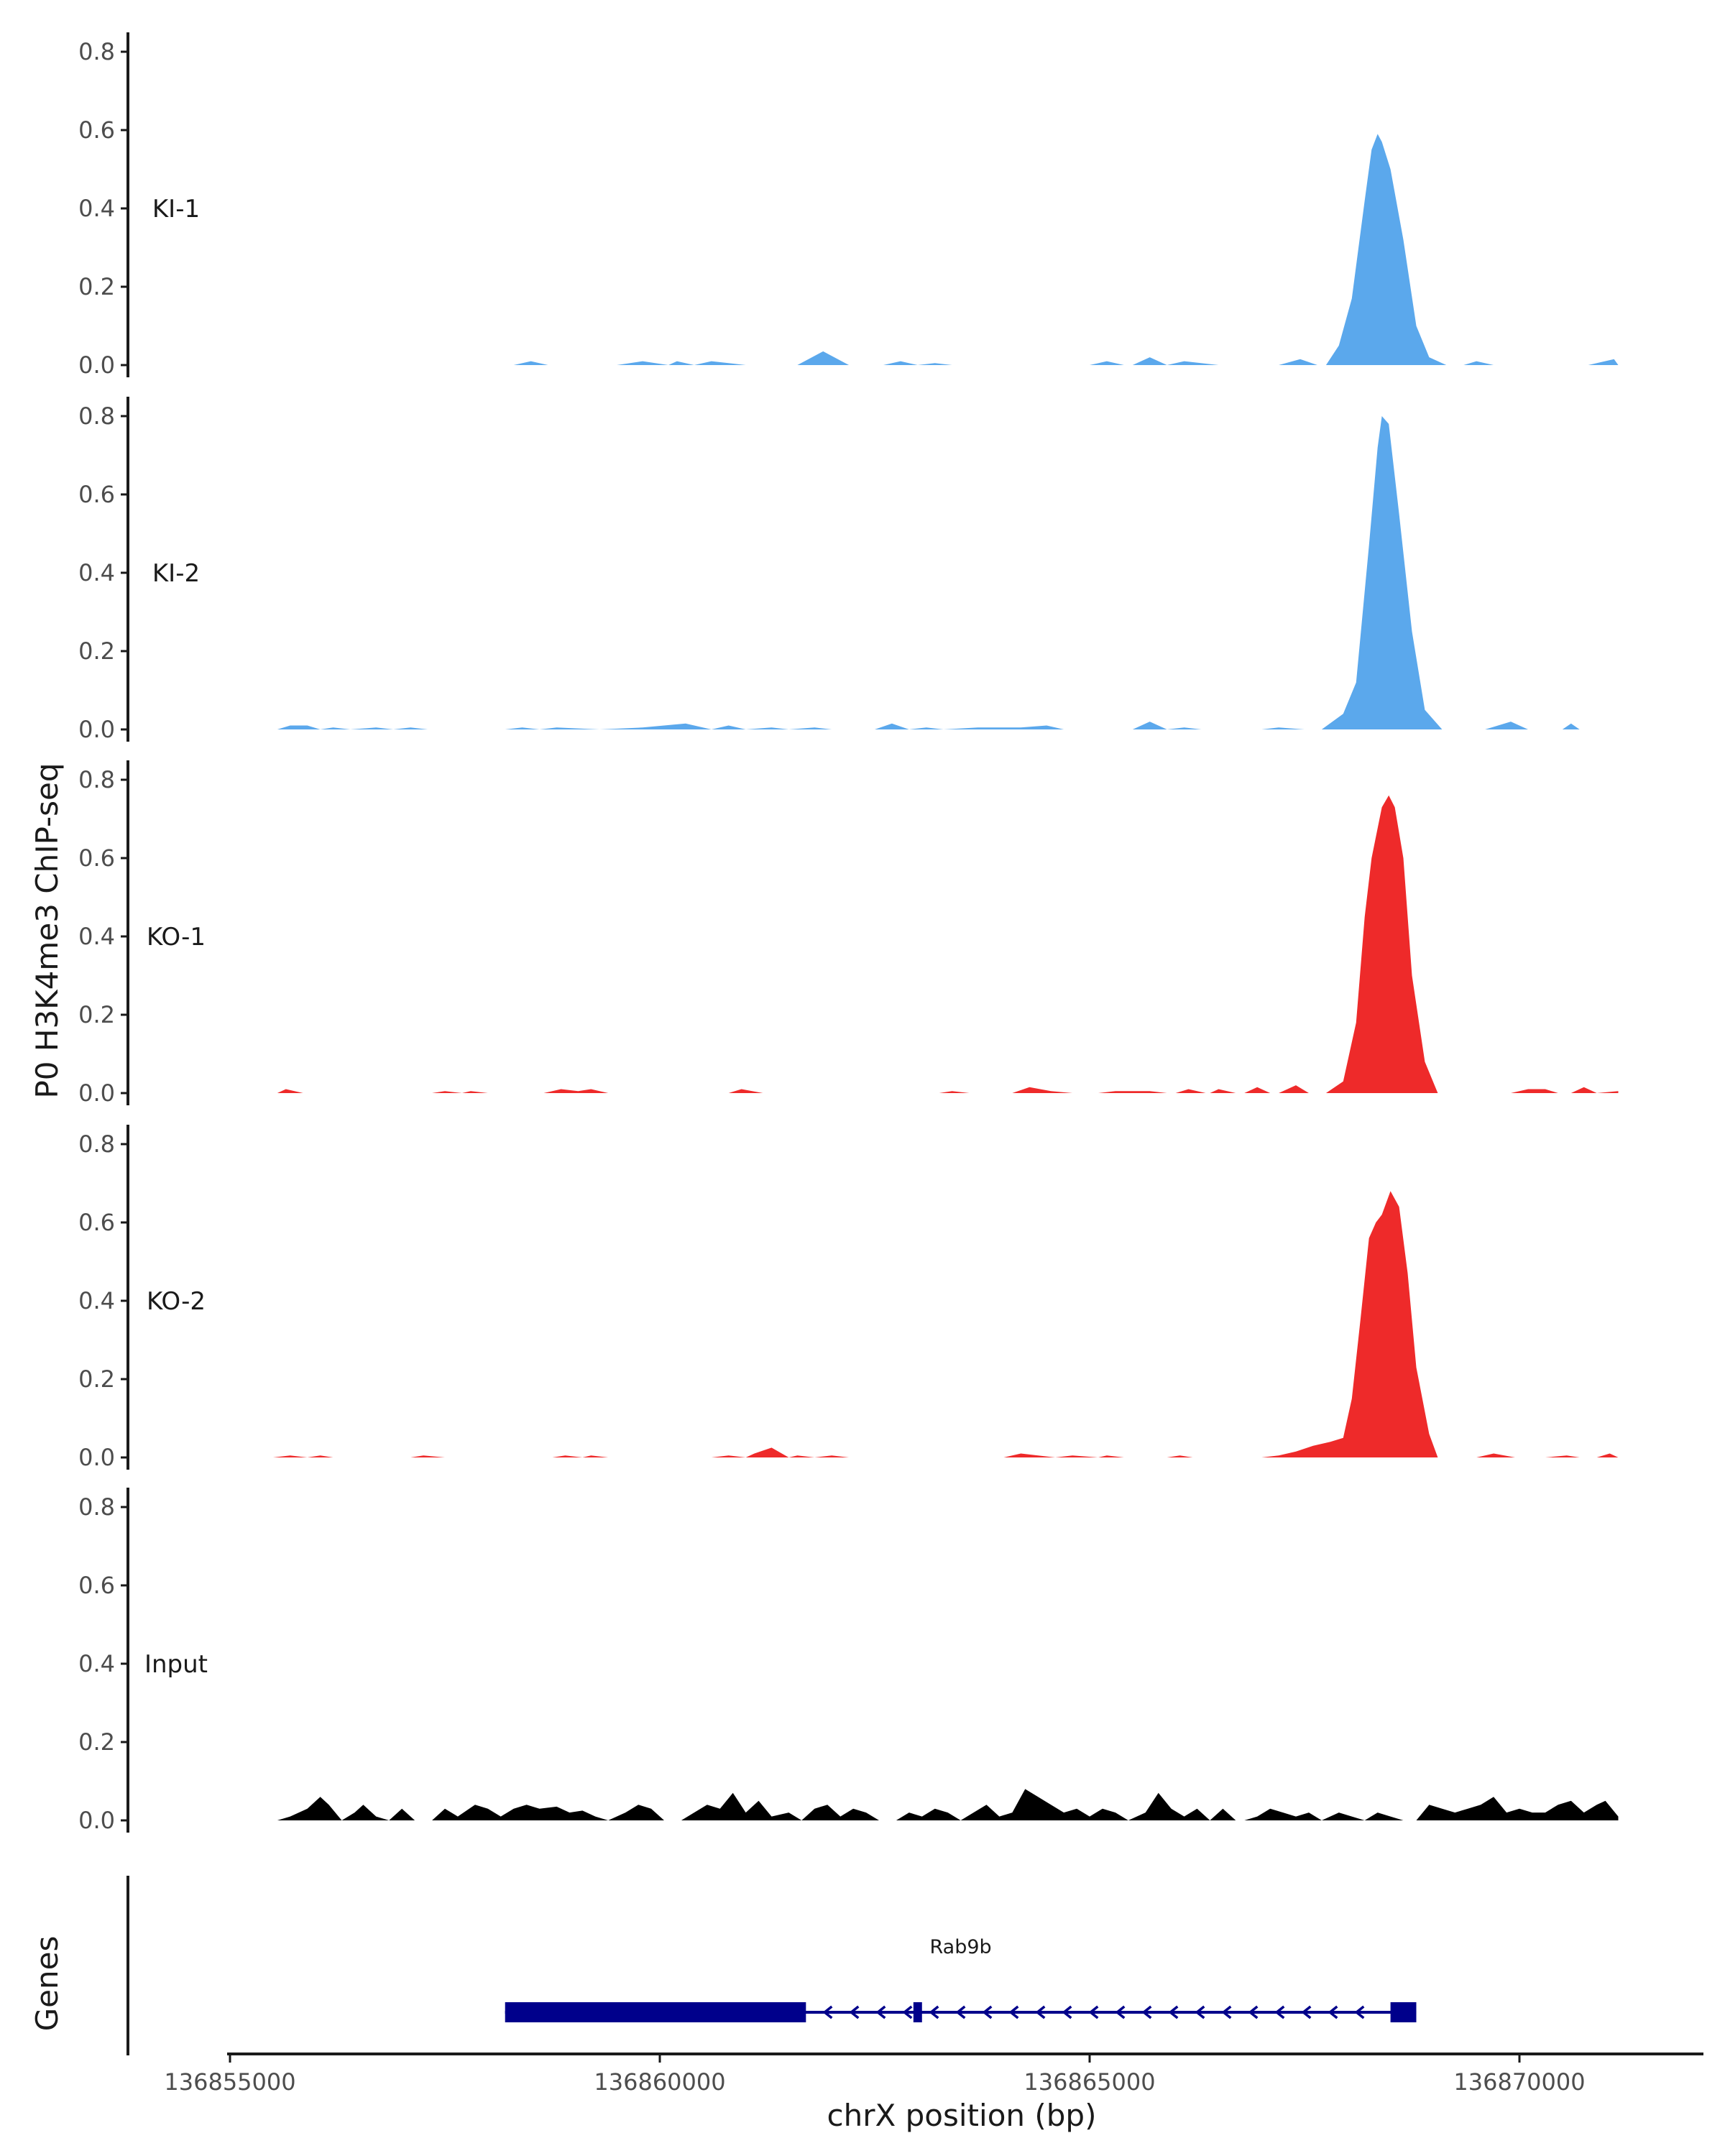 The height and width of the screenshot is (2156, 1725). Describe the element at coordinates (1089, 2082) in the screenshot. I see `x-tick-label: 136865000` at that location.